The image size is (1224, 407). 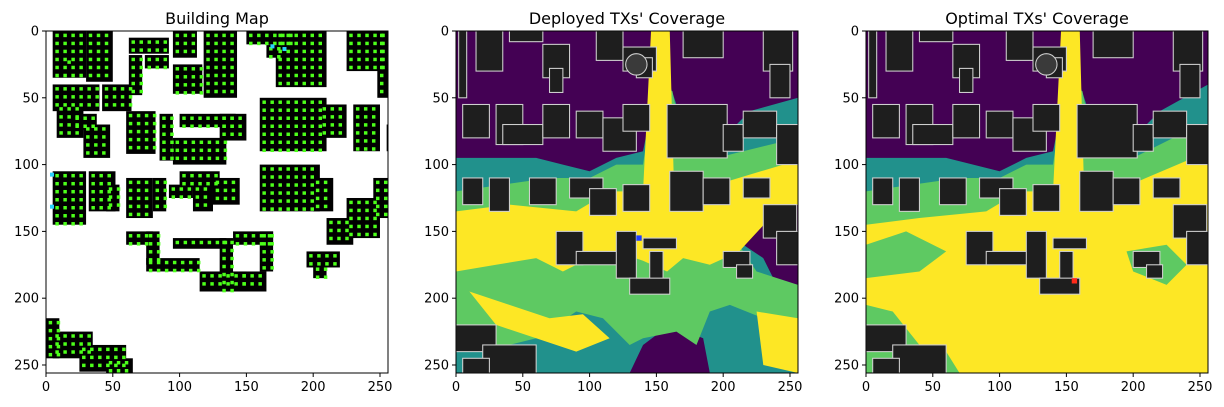 I want to click on x-tick-label: 200, so click(x=723, y=387).